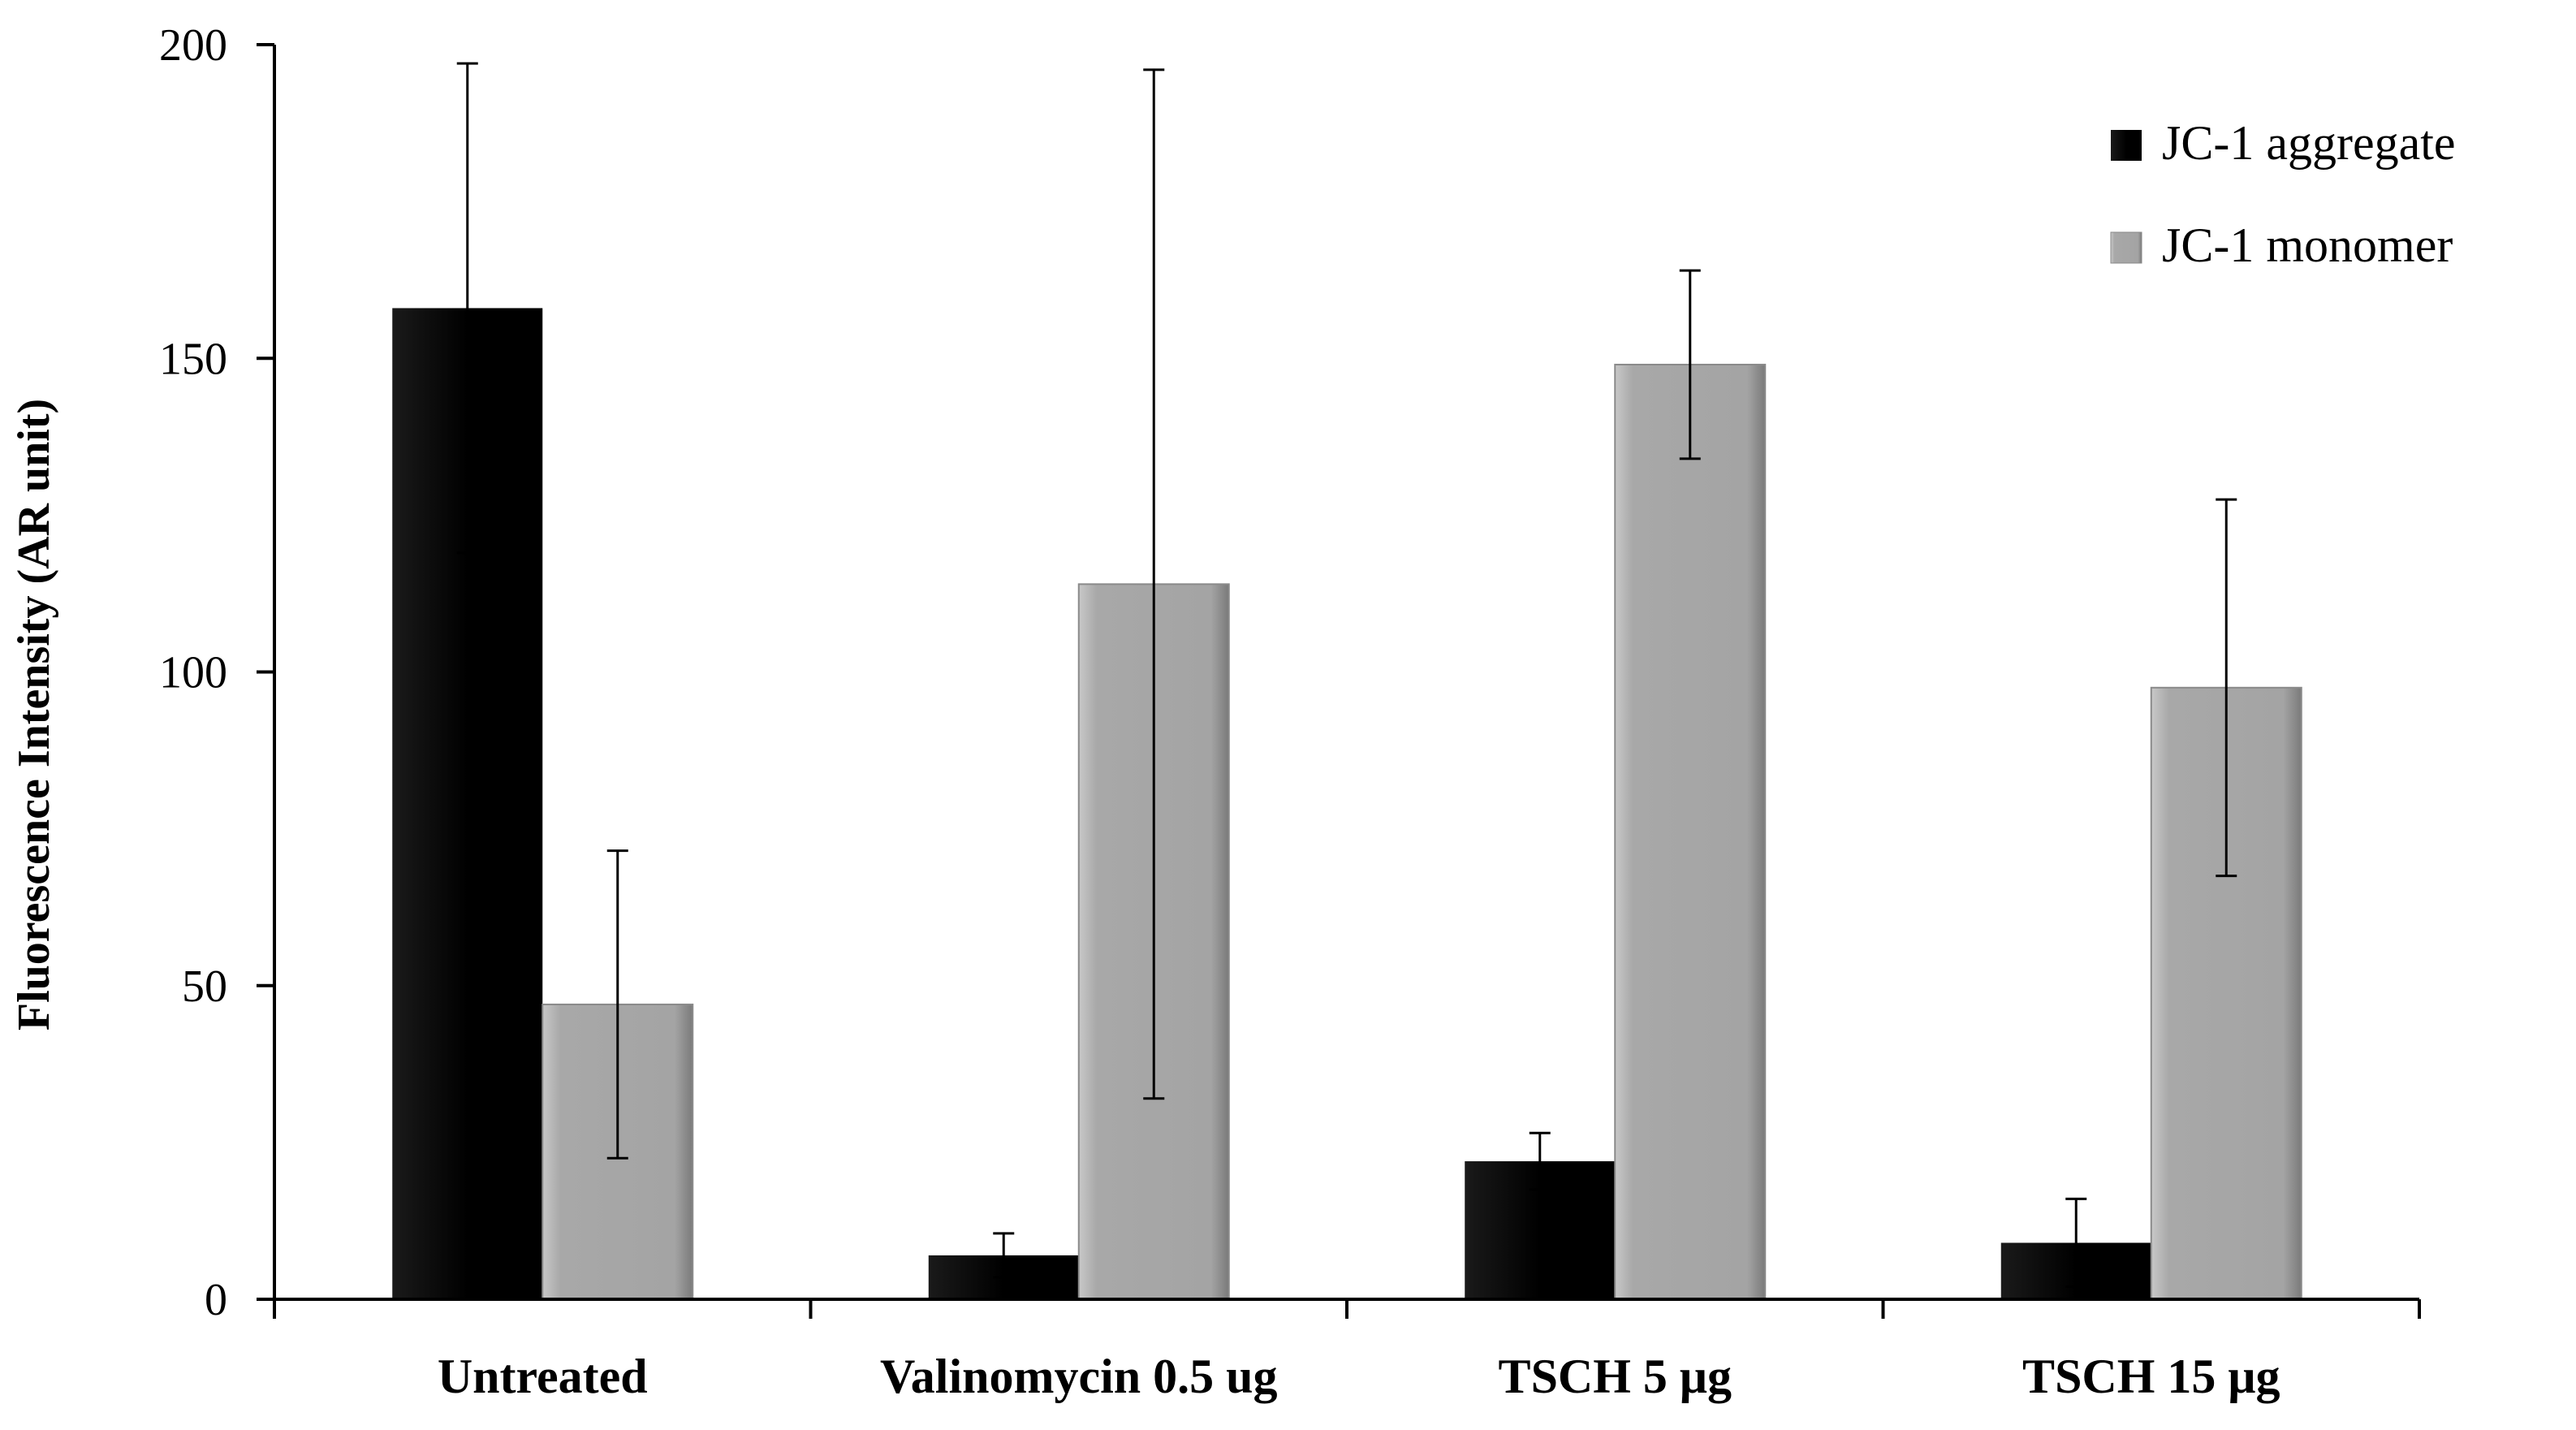 This screenshot has width=2576, height=1430. Describe the element at coordinates (2151, 1376) in the screenshot. I see `x-category-label: TSCH 15 μg` at that location.